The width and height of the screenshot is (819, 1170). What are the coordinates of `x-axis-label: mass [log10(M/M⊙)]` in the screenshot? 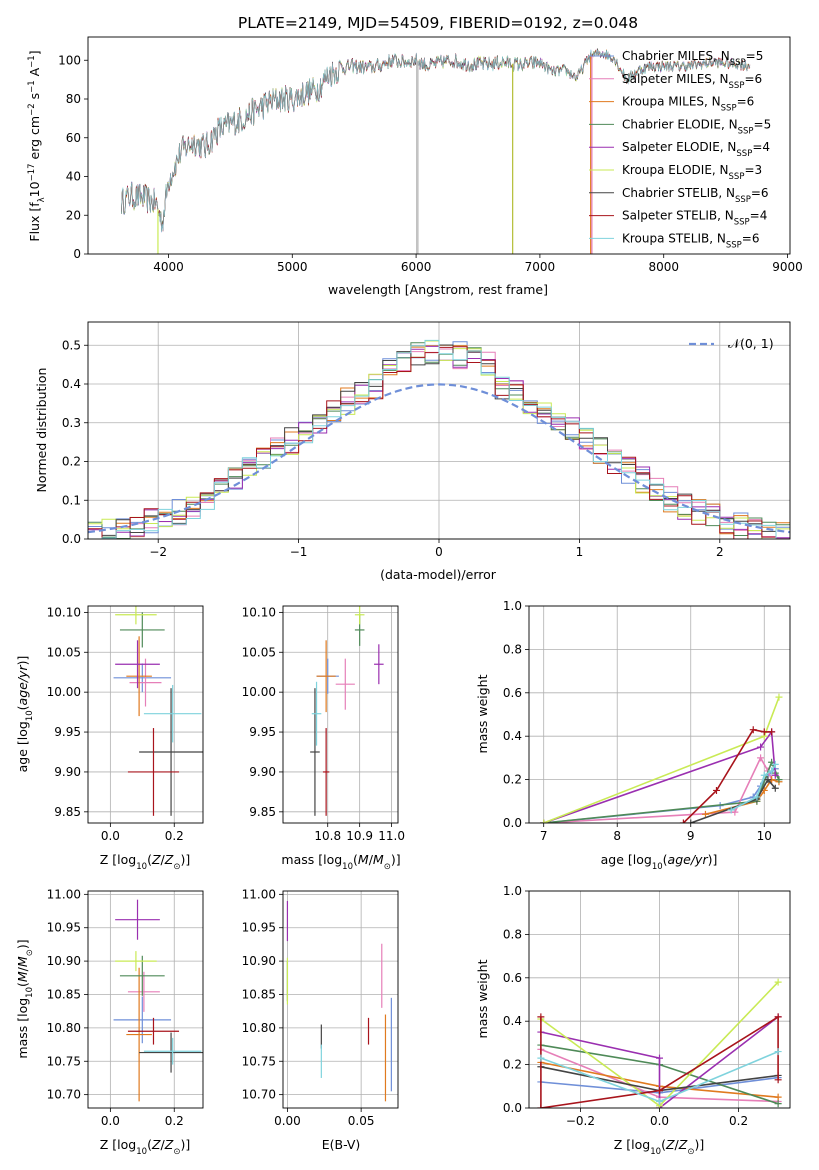 It's located at (340, 862).